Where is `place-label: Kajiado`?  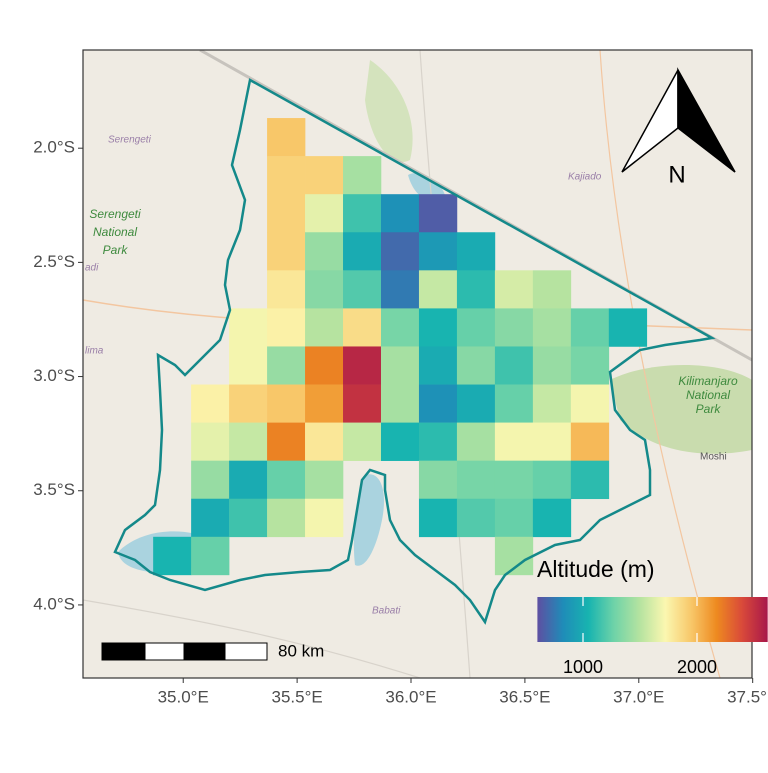
place-label: Kajiado is located at coordinates (585, 177).